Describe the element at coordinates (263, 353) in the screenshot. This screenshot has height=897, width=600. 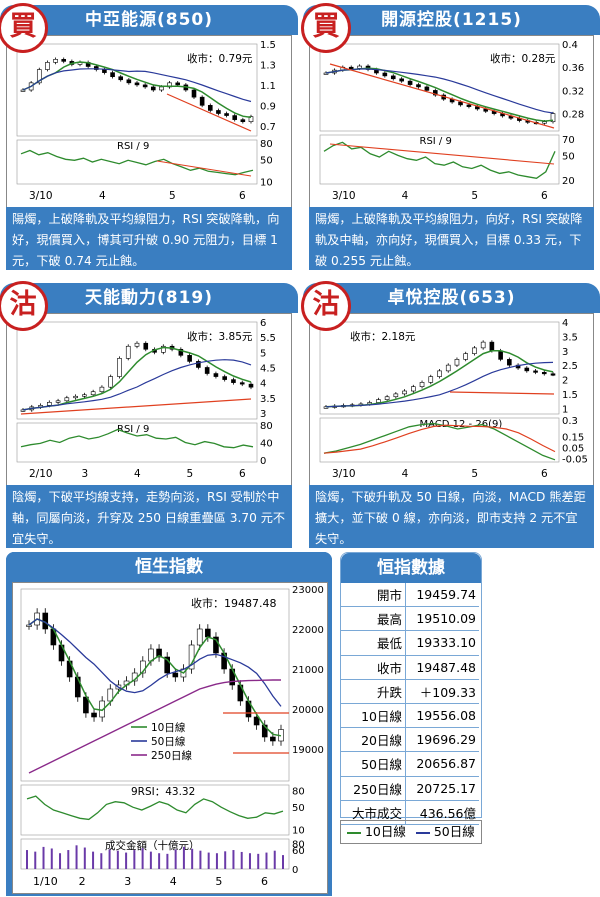
I see `y-tick-label: 5` at that location.